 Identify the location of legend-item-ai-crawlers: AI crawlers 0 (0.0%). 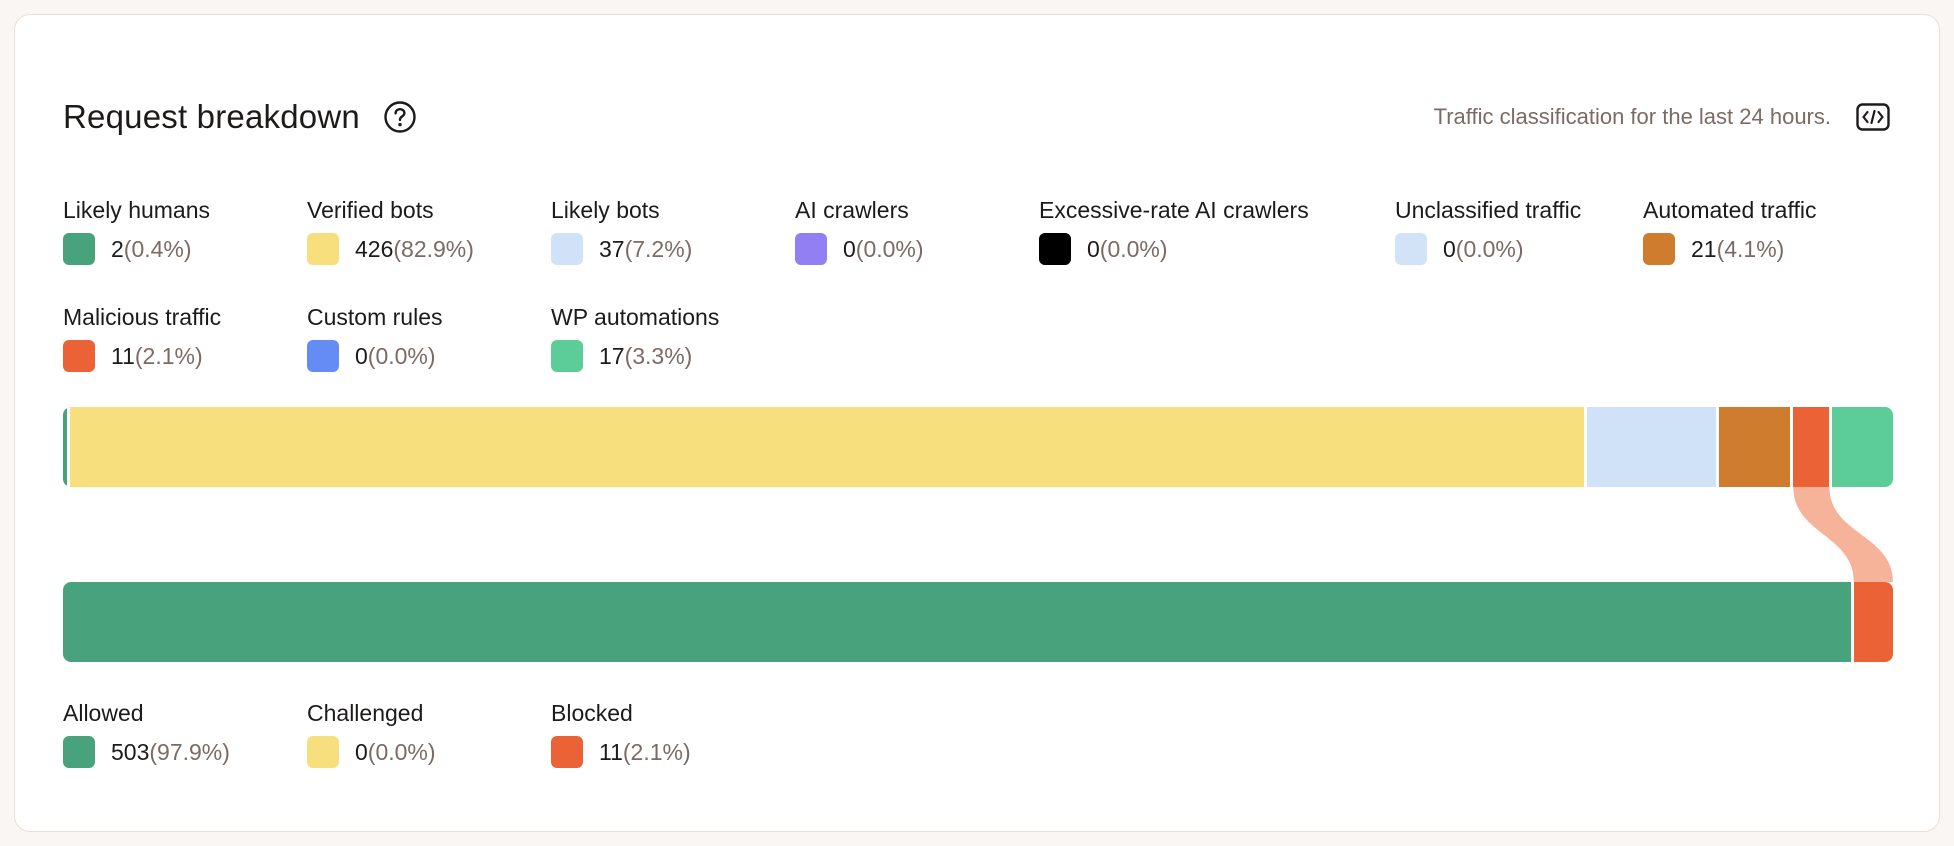
(859, 230).